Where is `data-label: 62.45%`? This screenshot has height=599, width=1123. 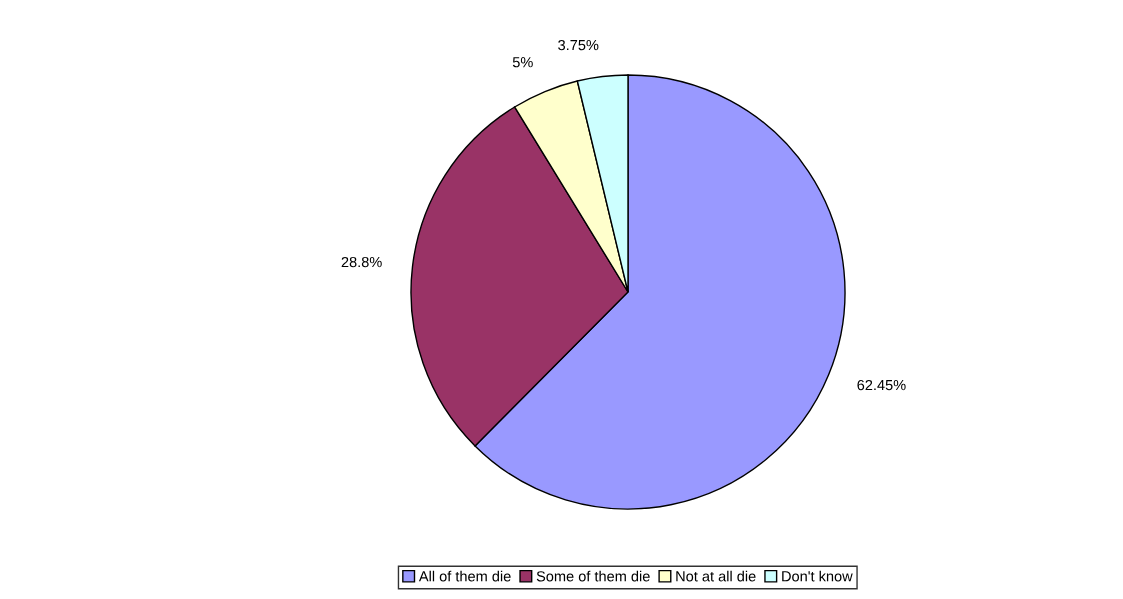 data-label: 62.45% is located at coordinates (881, 385).